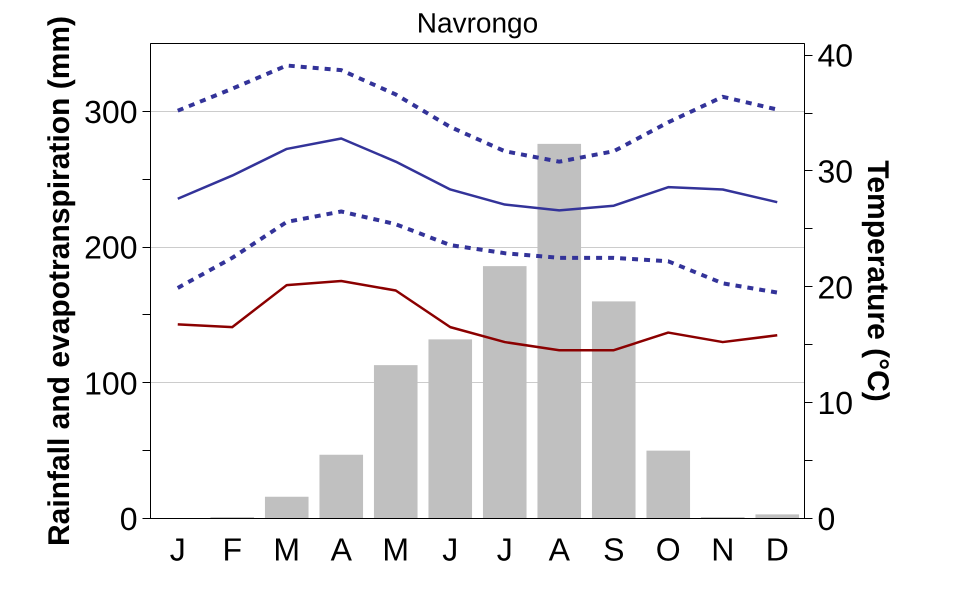 Image resolution: width=954 pixels, height=598 pixels. What do you see at coordinates (877, 281) in the screenshot?
I see `y2-axis-title: Temperature (°C)` at bounding box center [877, 281].